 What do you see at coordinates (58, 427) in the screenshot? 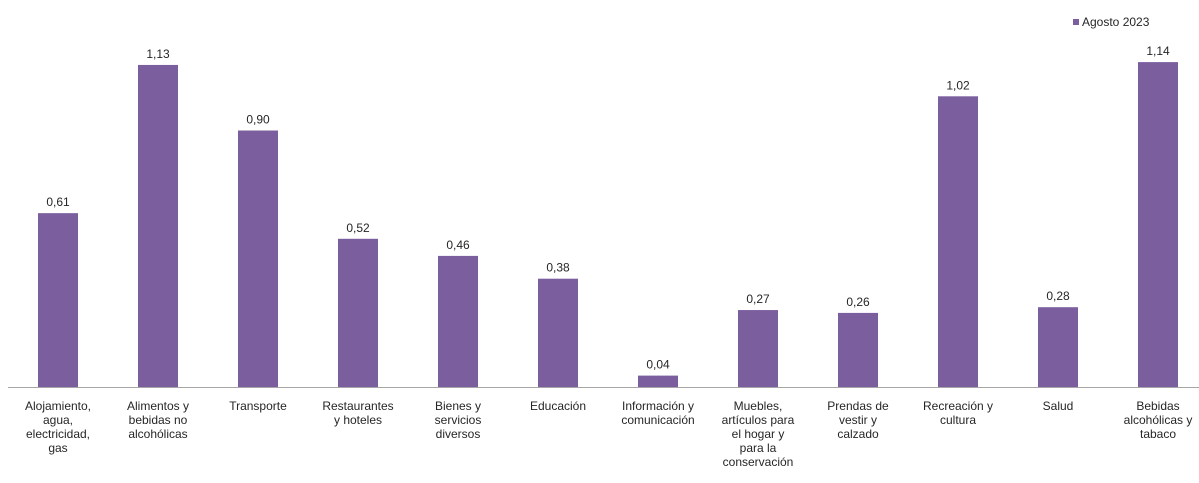
I see `category-label: Alojamiento, agua, electricidad, gas` at bounding box center [58, 427].